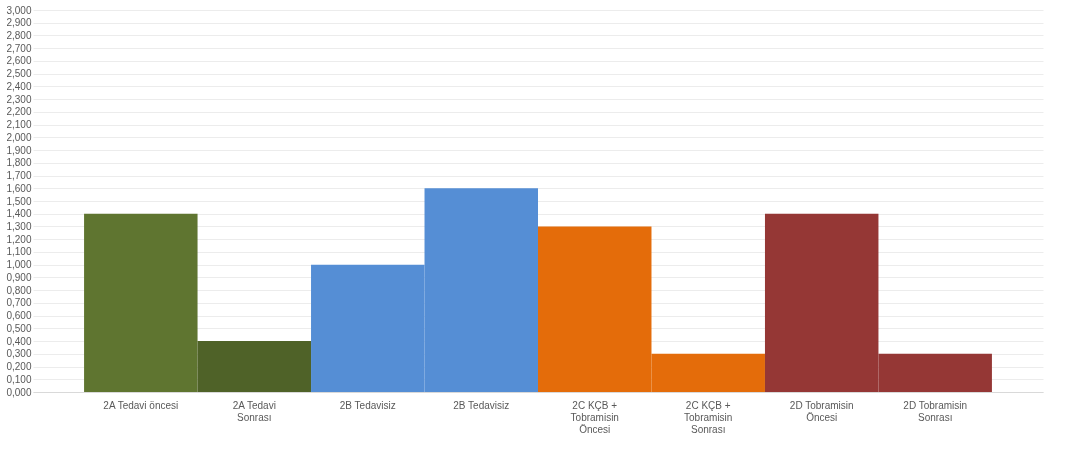 This screenshot has height=452, width=1087. What do you see at coordinates (19, 303) in the screenshot?
I see `y-tick-label: 0,700` at bounding box center [19, 303].